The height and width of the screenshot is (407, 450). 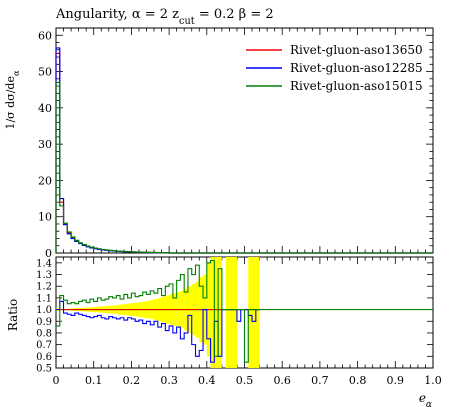 What do you see at coordinates (433, 380) in the screenshot?
I see `x-tick-label: 1.0` at bounding box center [433, 380].